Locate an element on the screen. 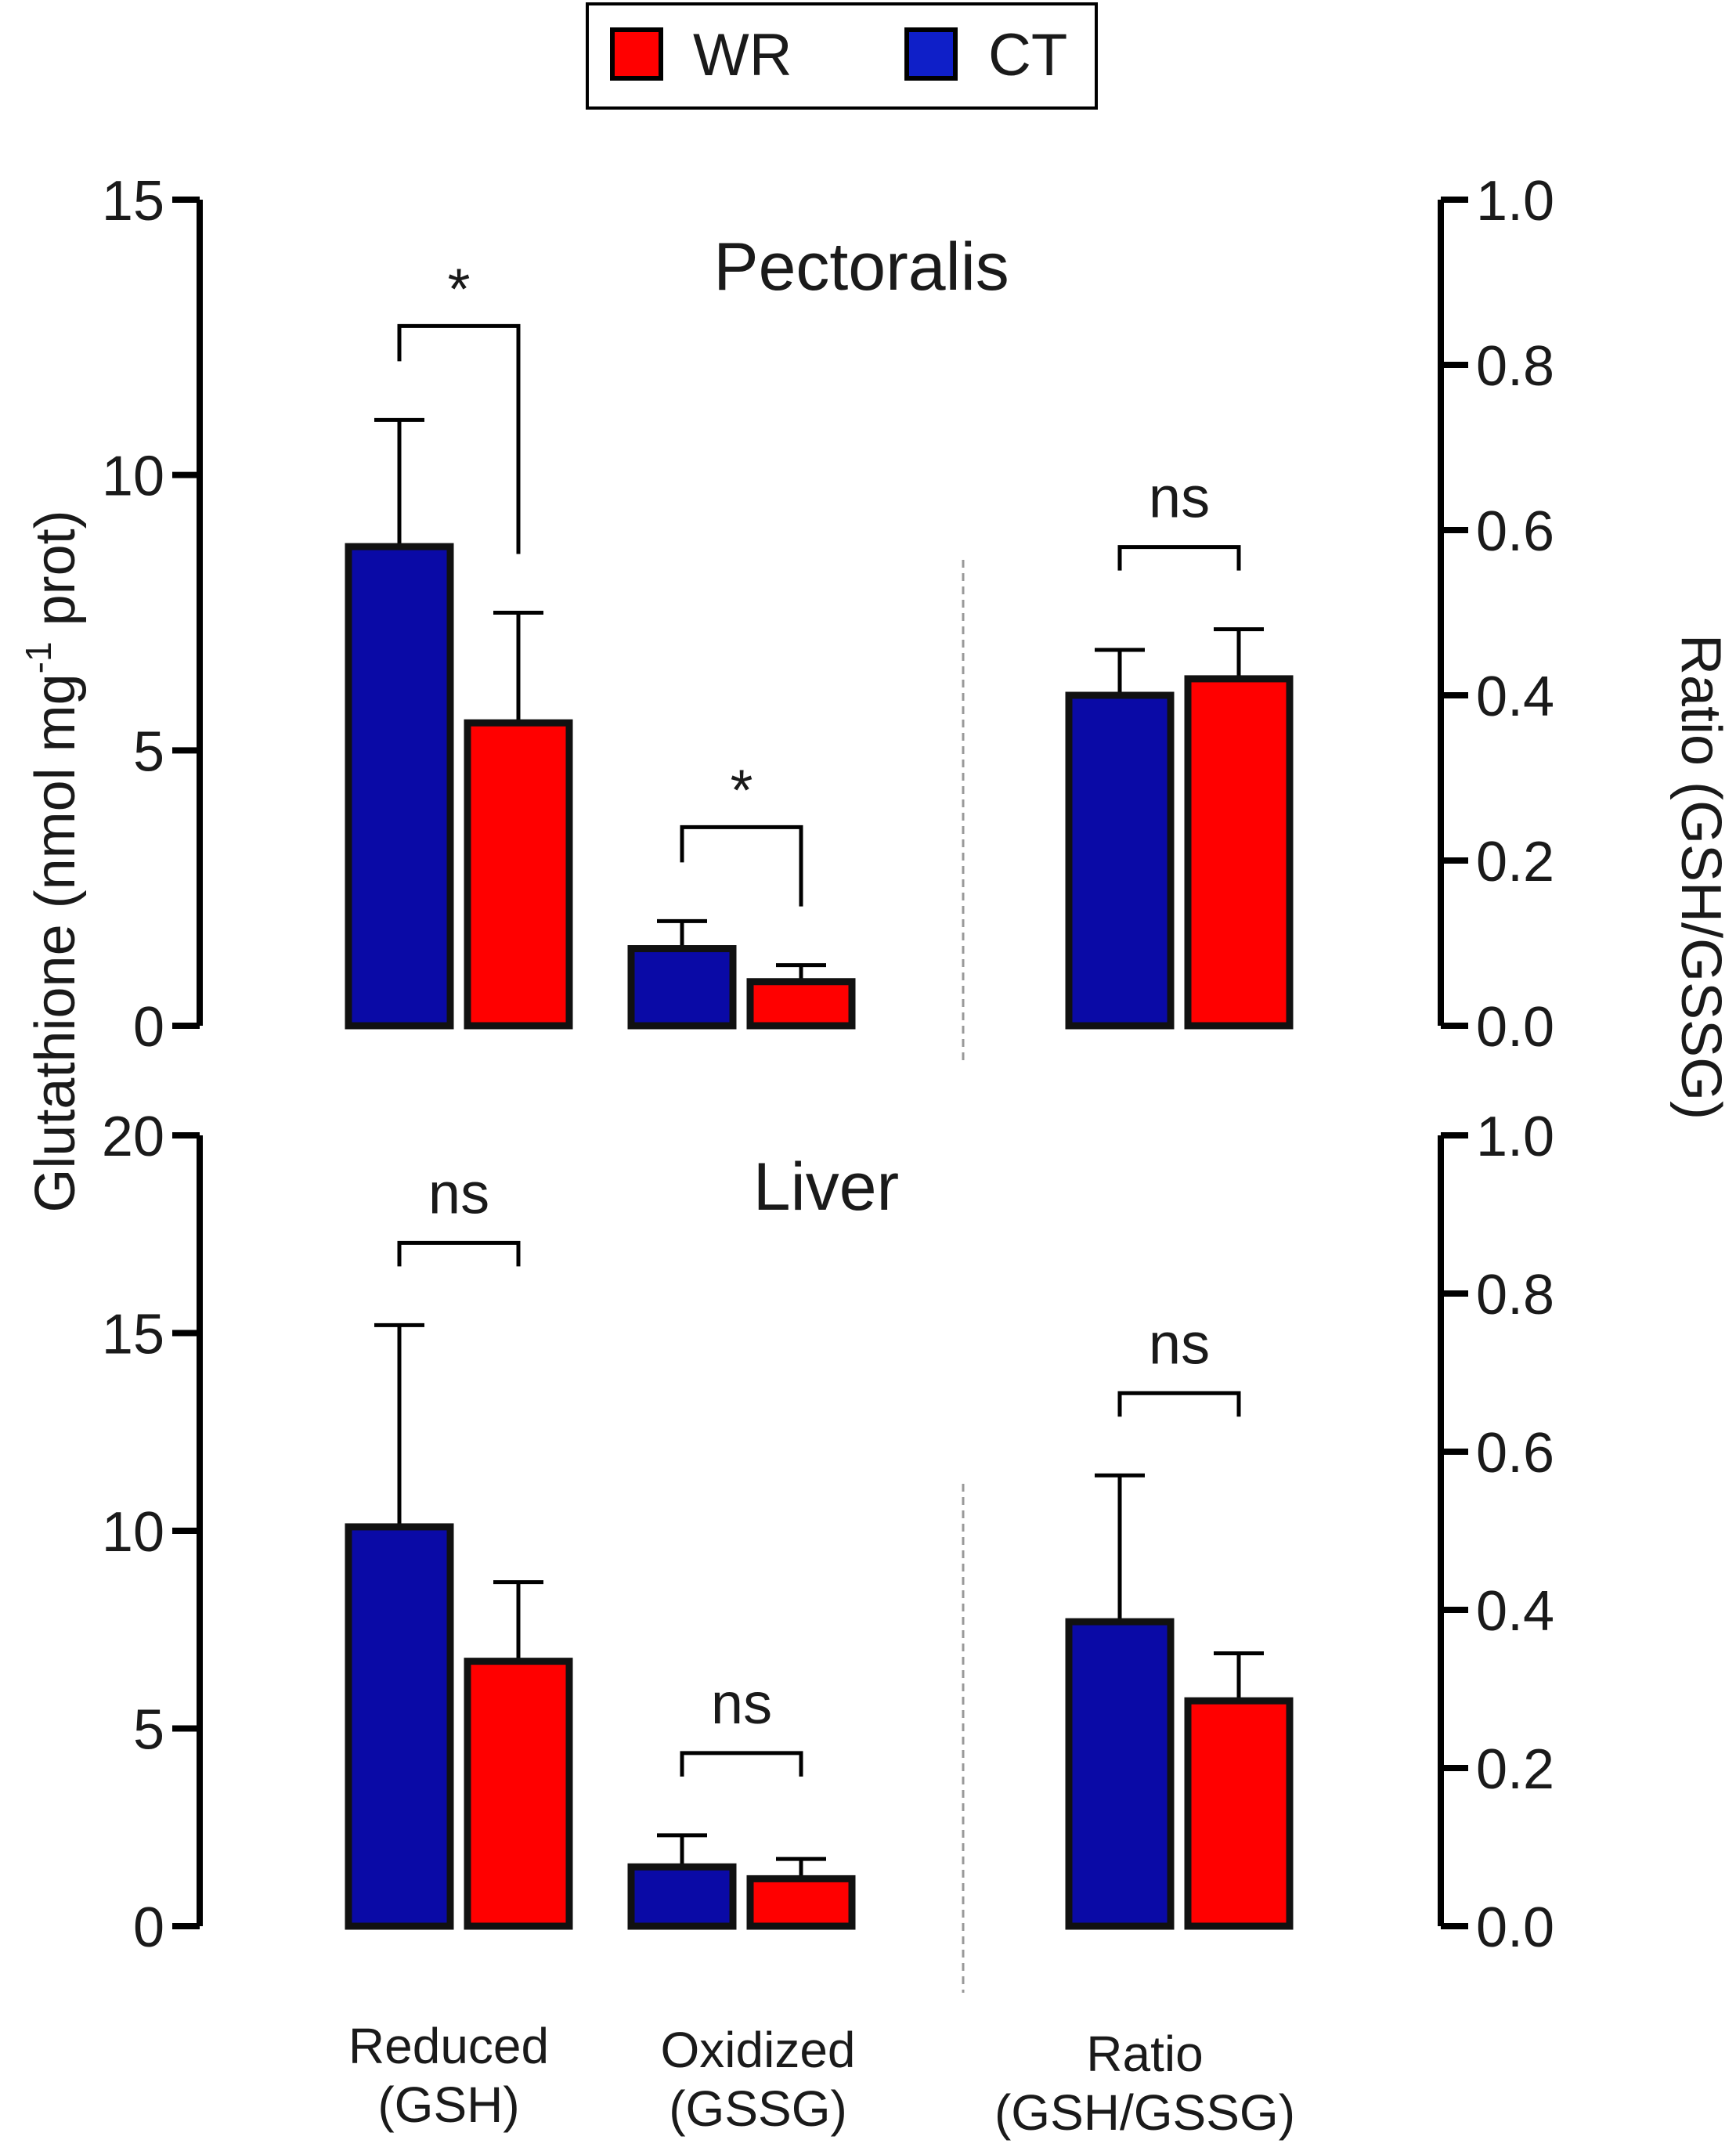  legend: WR CT is located at coordinates (842, 56).